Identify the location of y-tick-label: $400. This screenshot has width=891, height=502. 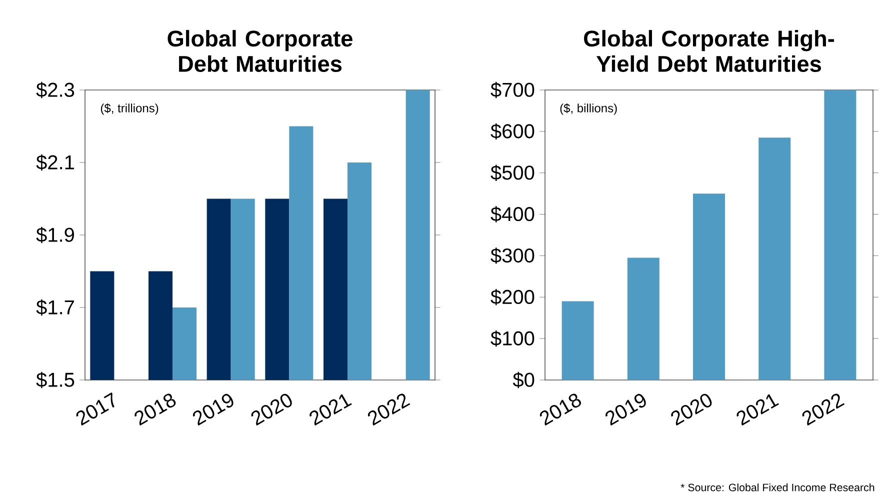
(512, 214).